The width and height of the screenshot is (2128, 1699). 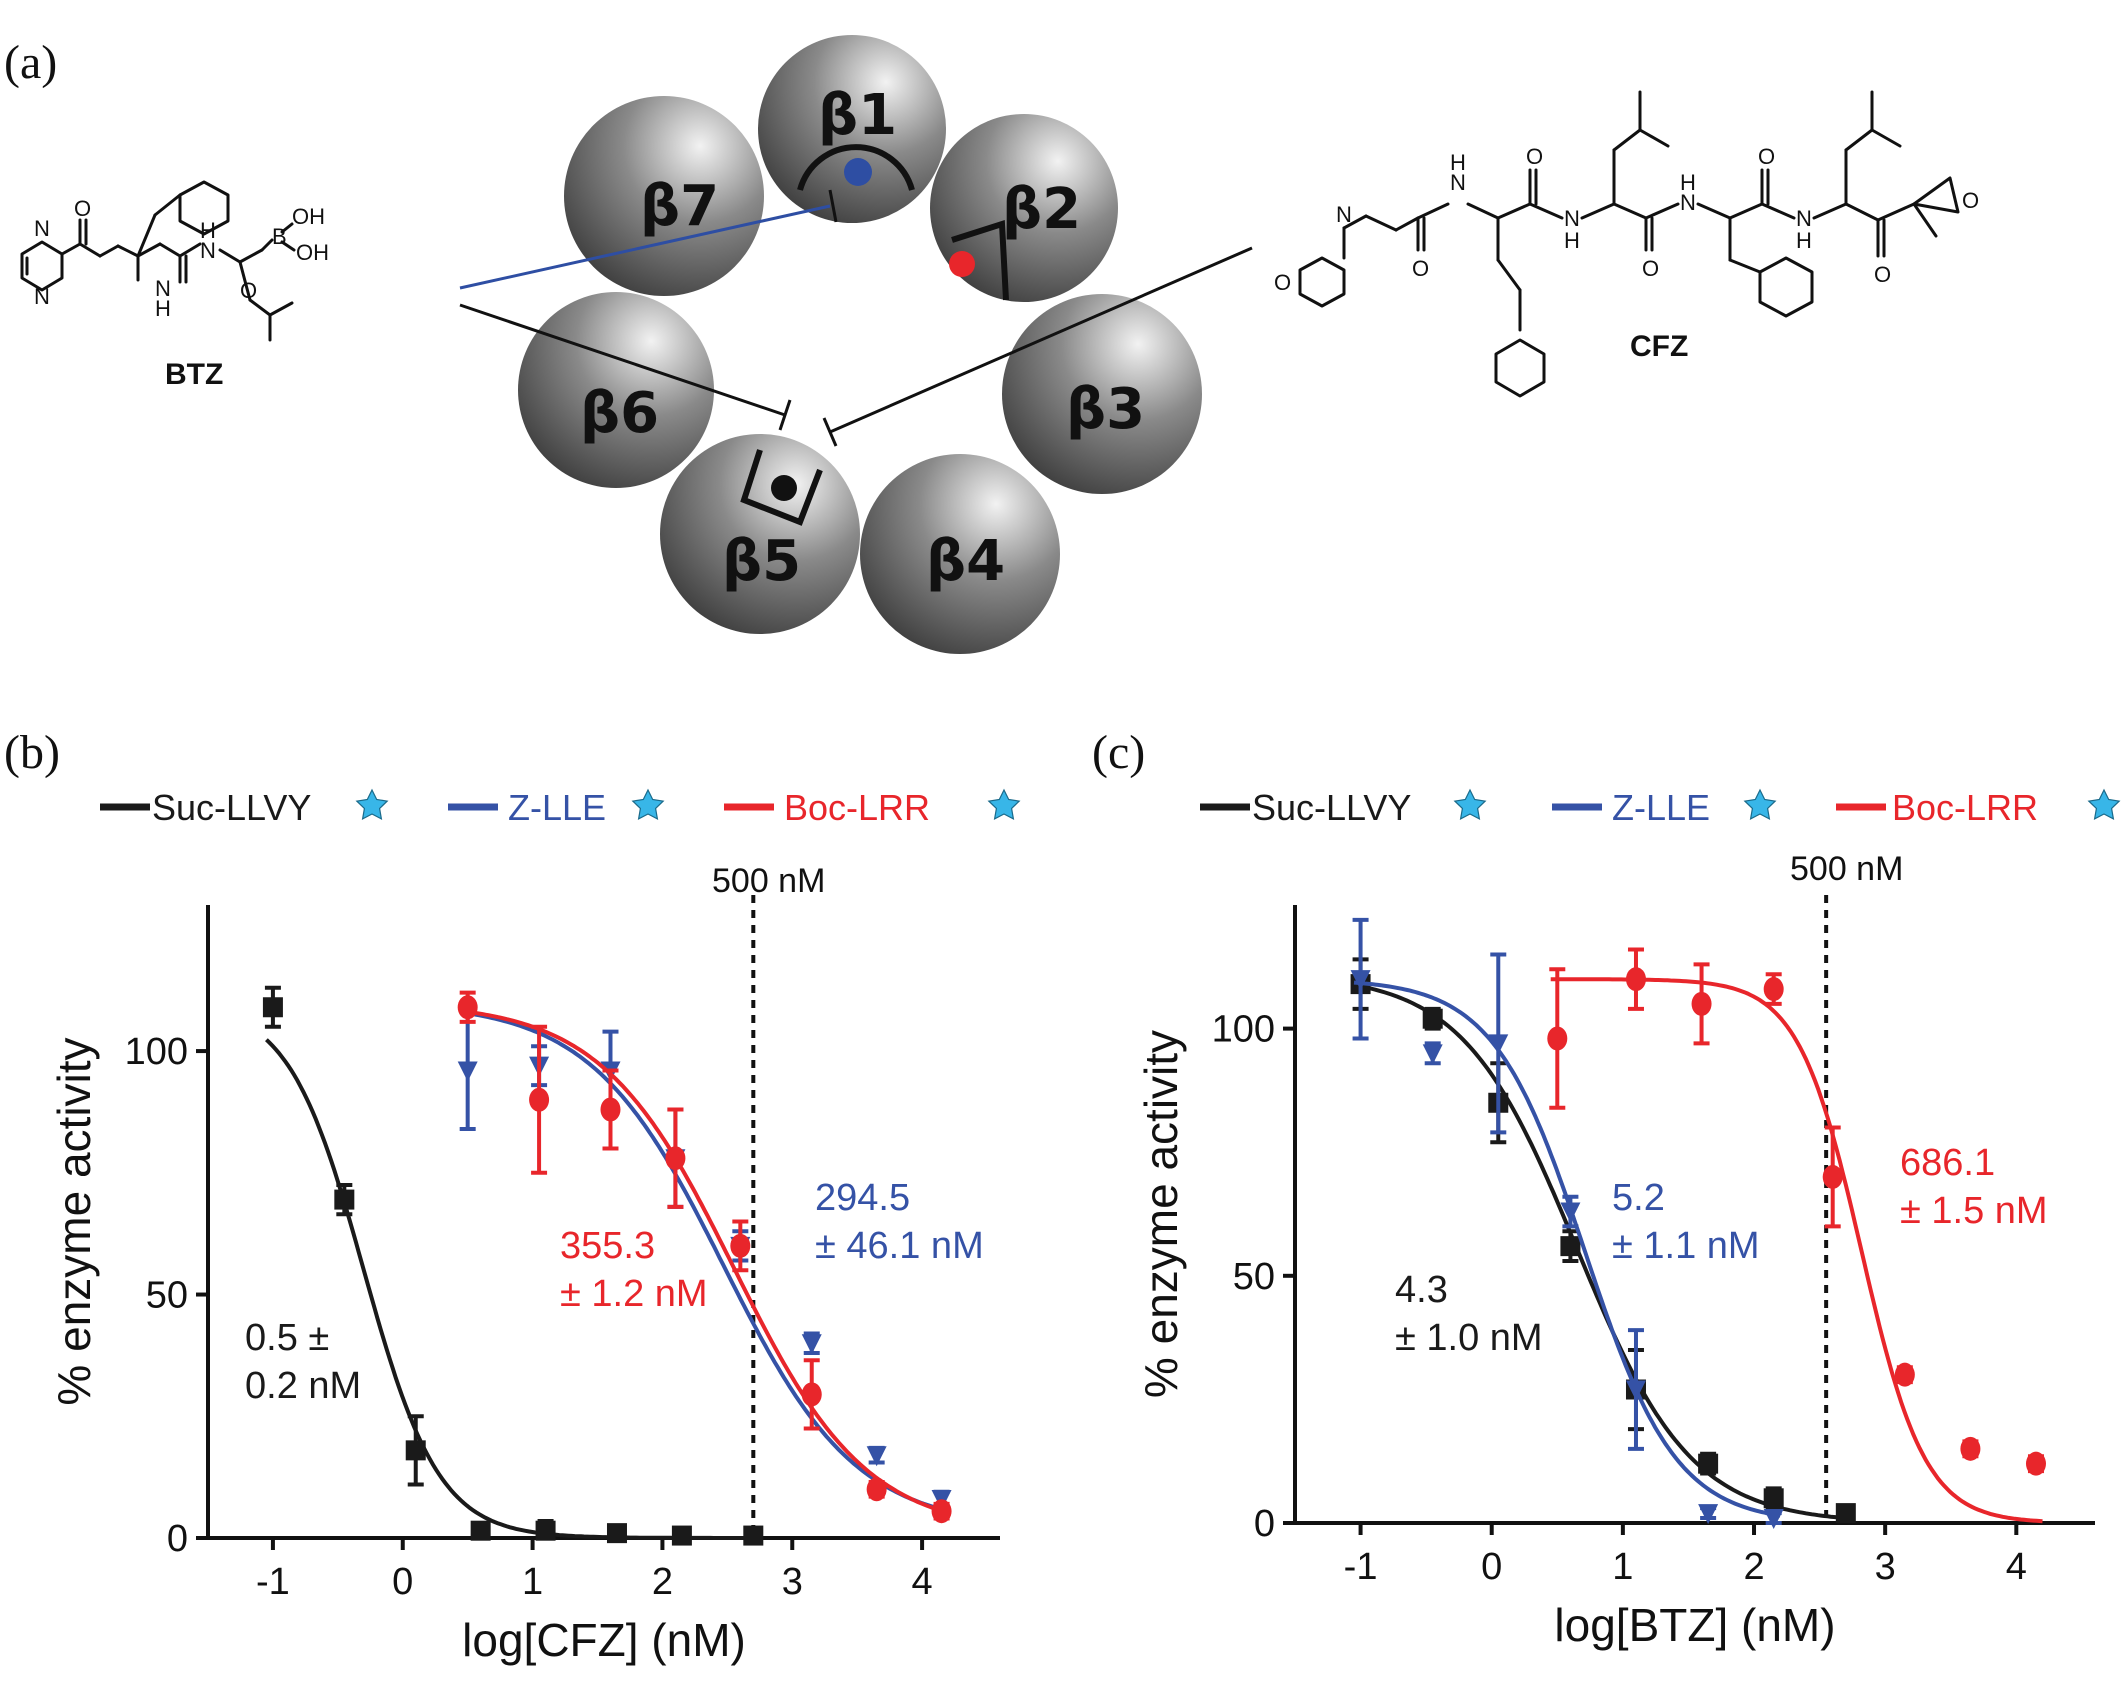 I want to click on ic50-annotation-z-lle: 294.5, so click(x=862, y=1198).